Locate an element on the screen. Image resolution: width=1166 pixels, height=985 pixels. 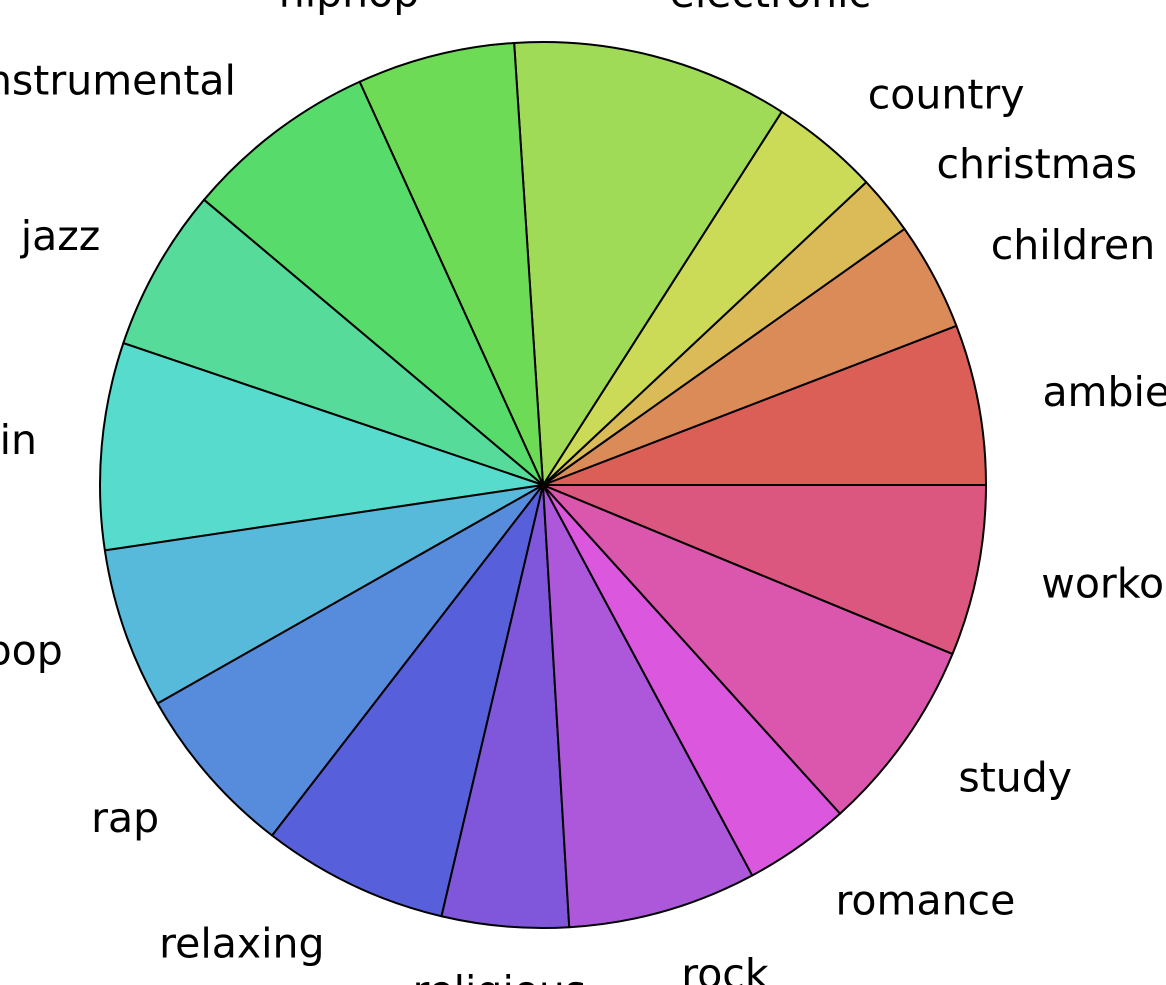
pie-slice-hiphop is located at coordinates (451, 263).